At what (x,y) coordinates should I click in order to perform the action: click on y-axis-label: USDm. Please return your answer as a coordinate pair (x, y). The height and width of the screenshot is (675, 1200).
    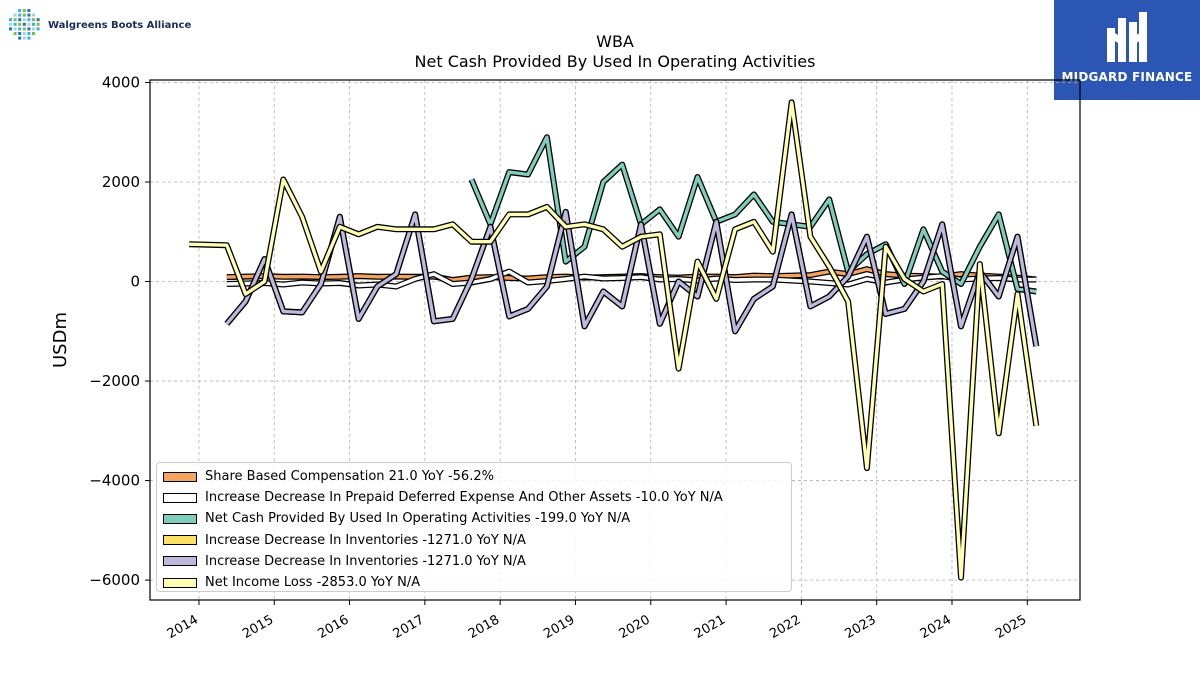
    Looking at the image, I should click on (60, 340).